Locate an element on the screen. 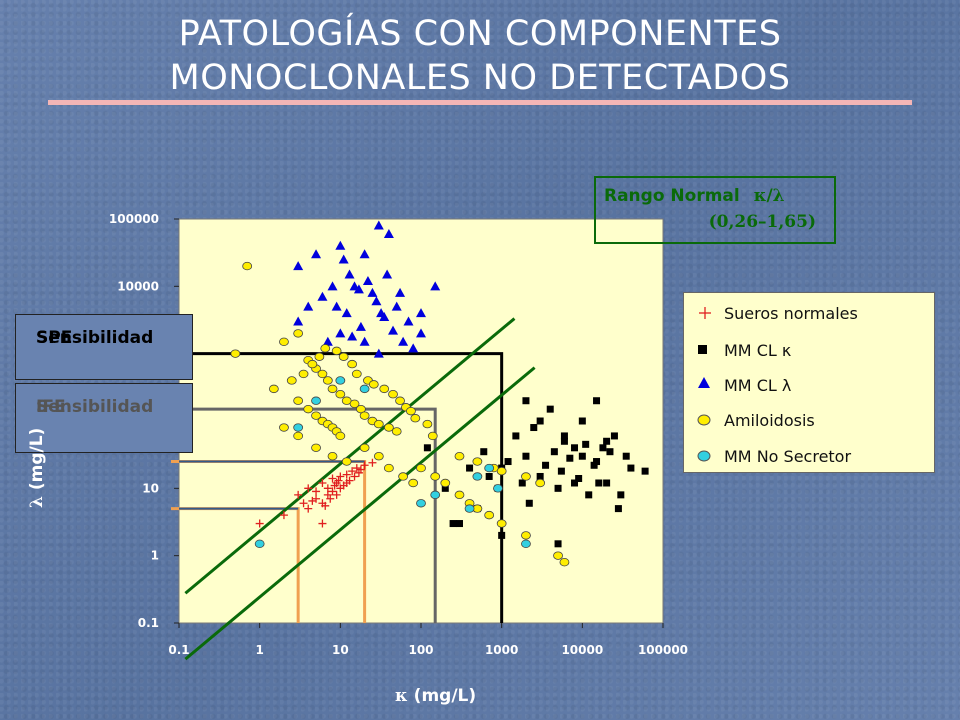 This screenshot has height=720, width=960. ratio-line is located at coordinates (350, 456).